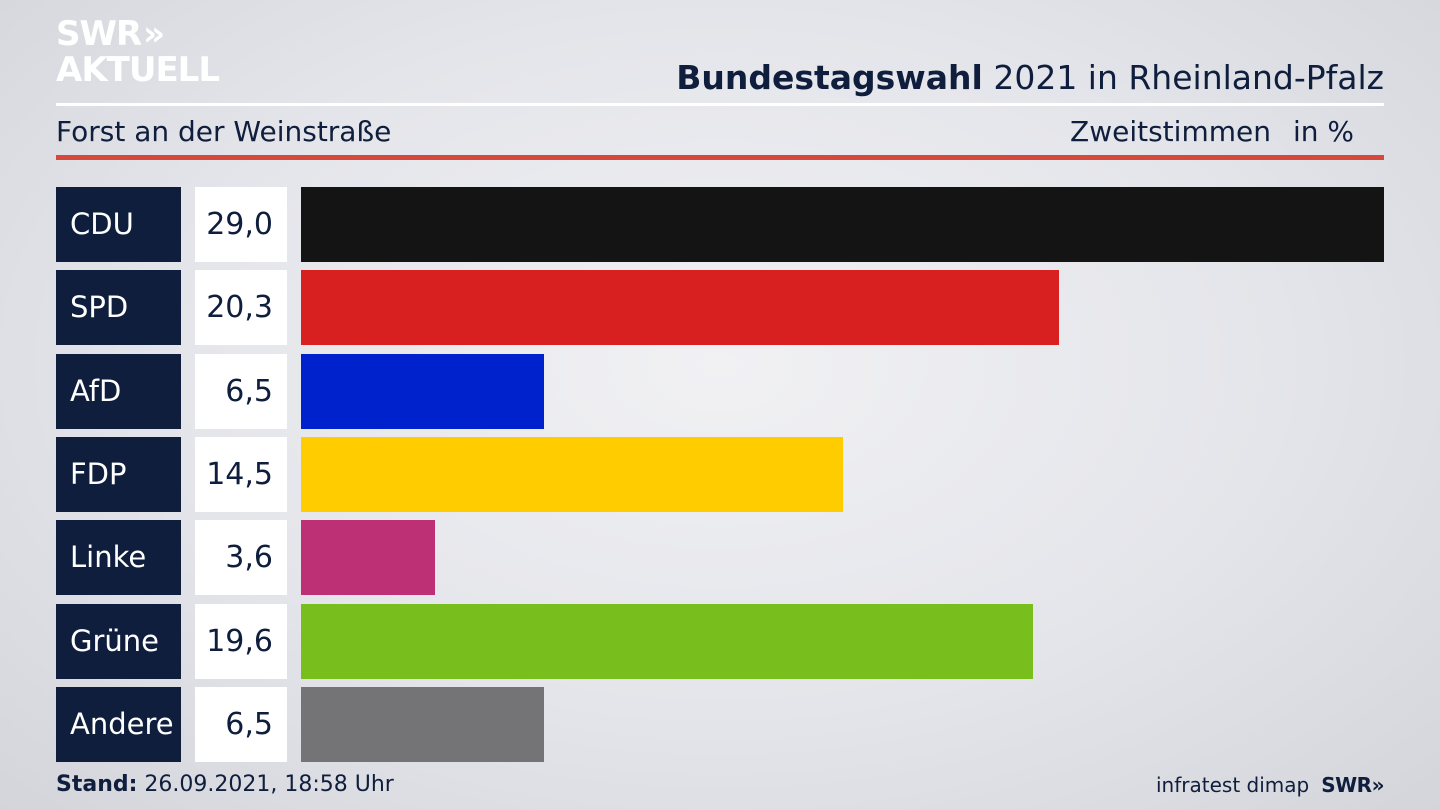 Image resolution: width=1440 pixels, height=810 pixels. I want to click on measure-label: Zweitstimmen in %, so click(1212, 132).